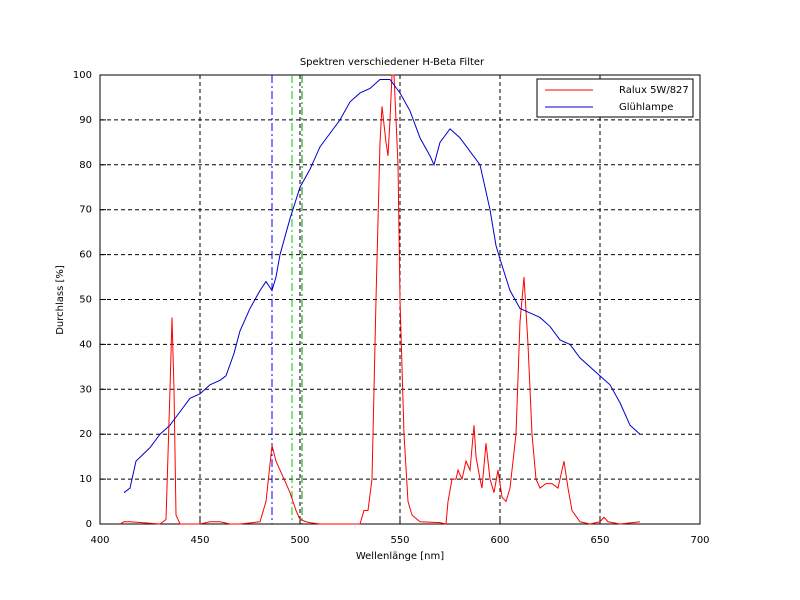  What do you see at coordinates (85, 120) in the screenshot?
I see `y-tick-label: 90` at bounding box center [85, 120].